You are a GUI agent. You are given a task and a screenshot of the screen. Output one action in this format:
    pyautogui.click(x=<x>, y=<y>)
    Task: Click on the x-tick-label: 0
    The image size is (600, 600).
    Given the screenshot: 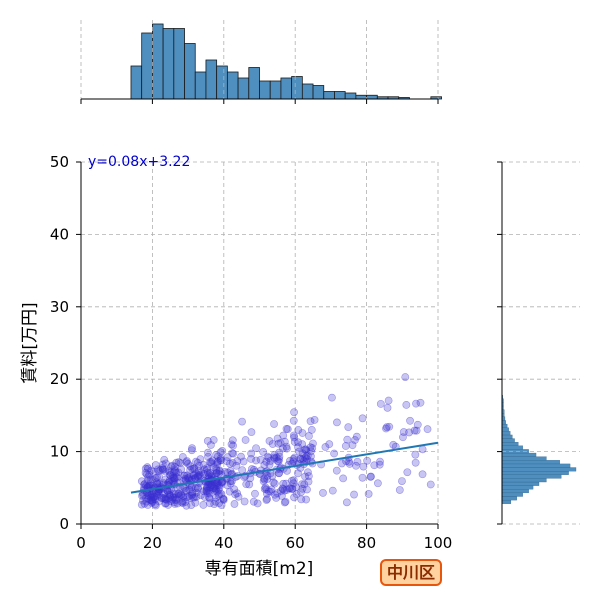 What is the action you would take?
    pyautogui.click(x=81, y=543)
    